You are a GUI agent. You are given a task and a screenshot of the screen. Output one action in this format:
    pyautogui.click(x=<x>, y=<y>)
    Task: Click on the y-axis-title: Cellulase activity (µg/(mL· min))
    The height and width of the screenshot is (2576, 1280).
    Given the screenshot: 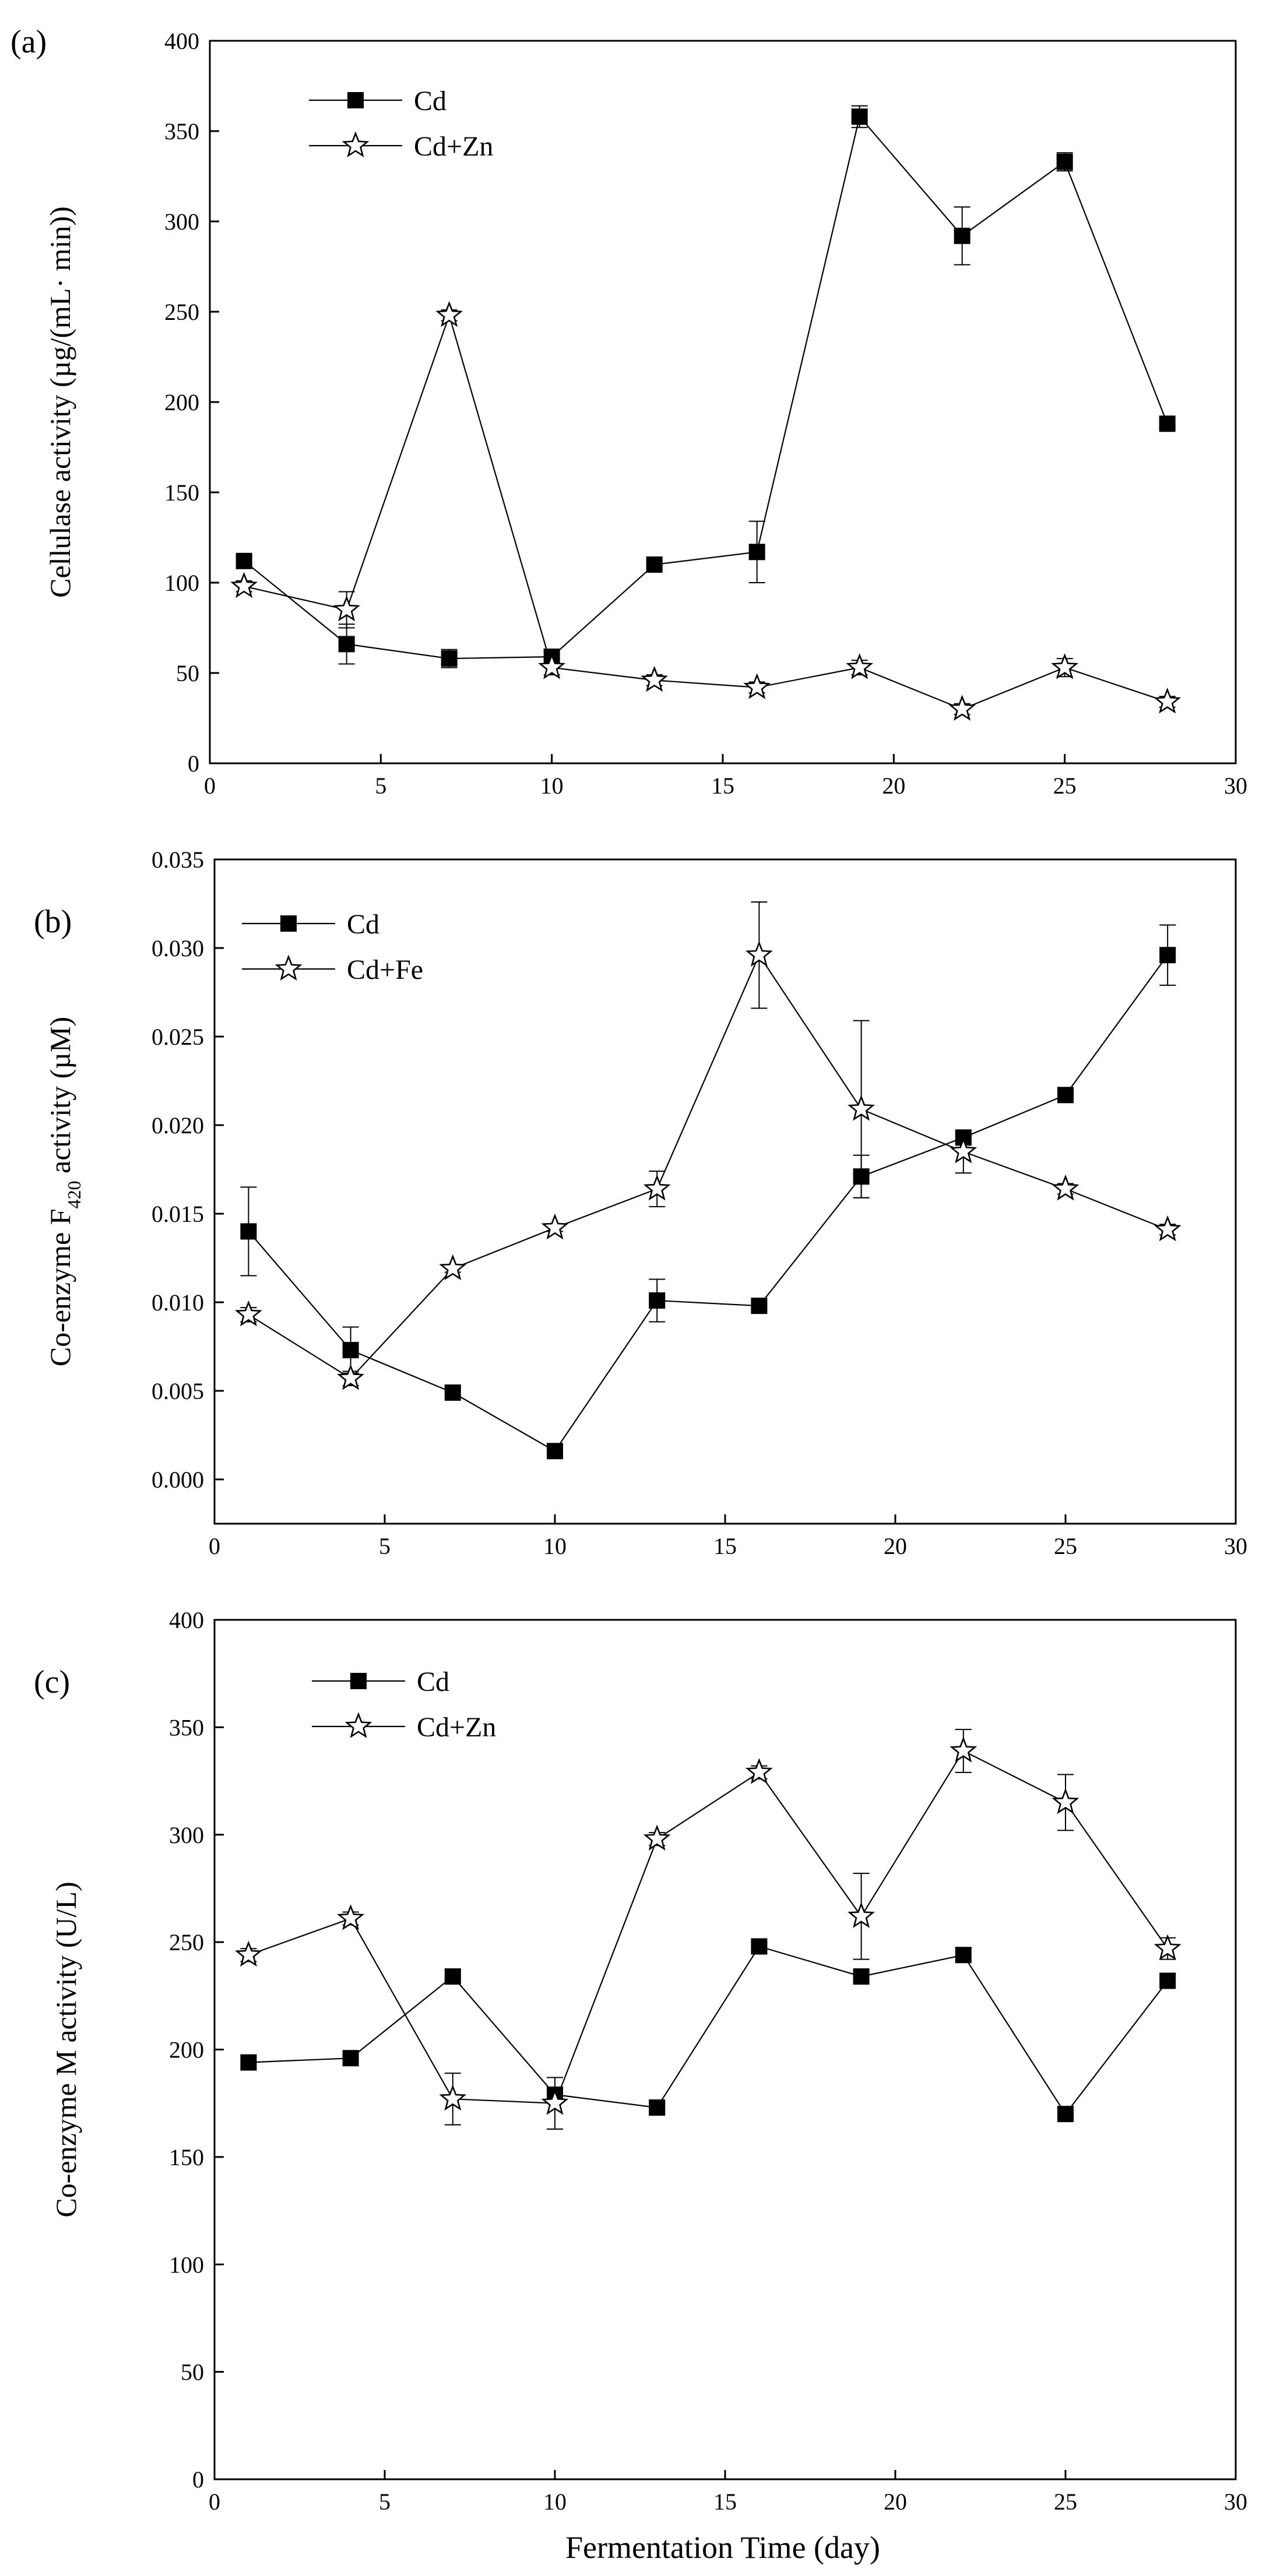 What is the action you would take?
    pyautogui.click(x=60, y=402)
    